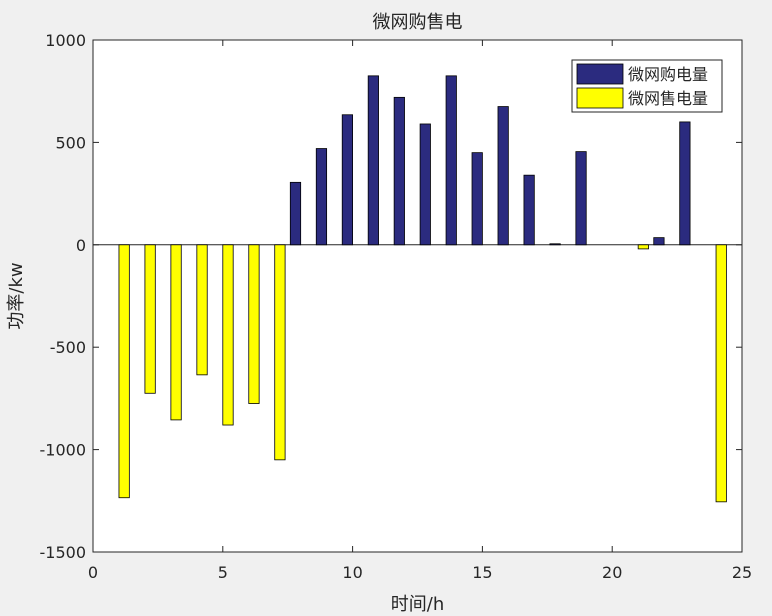  Describe the element at coordinates (254, 324) in the screenshot. I see `bar-sale-h6` at that location.